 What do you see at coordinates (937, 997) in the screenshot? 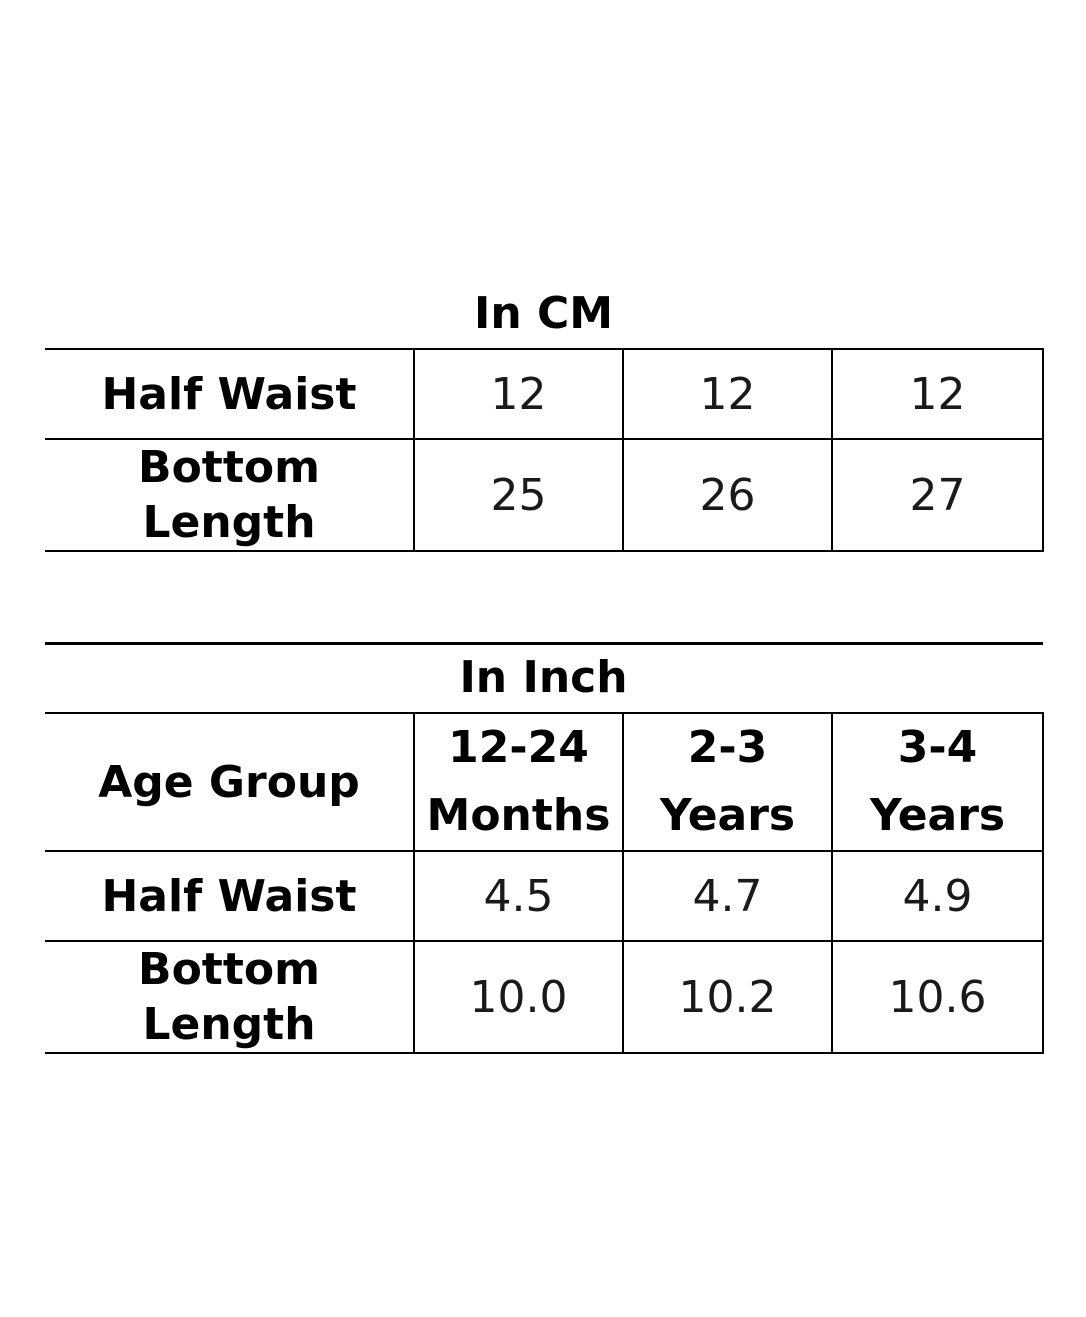
I see `table-cell: 10.6` at bounding box center [937, 997].